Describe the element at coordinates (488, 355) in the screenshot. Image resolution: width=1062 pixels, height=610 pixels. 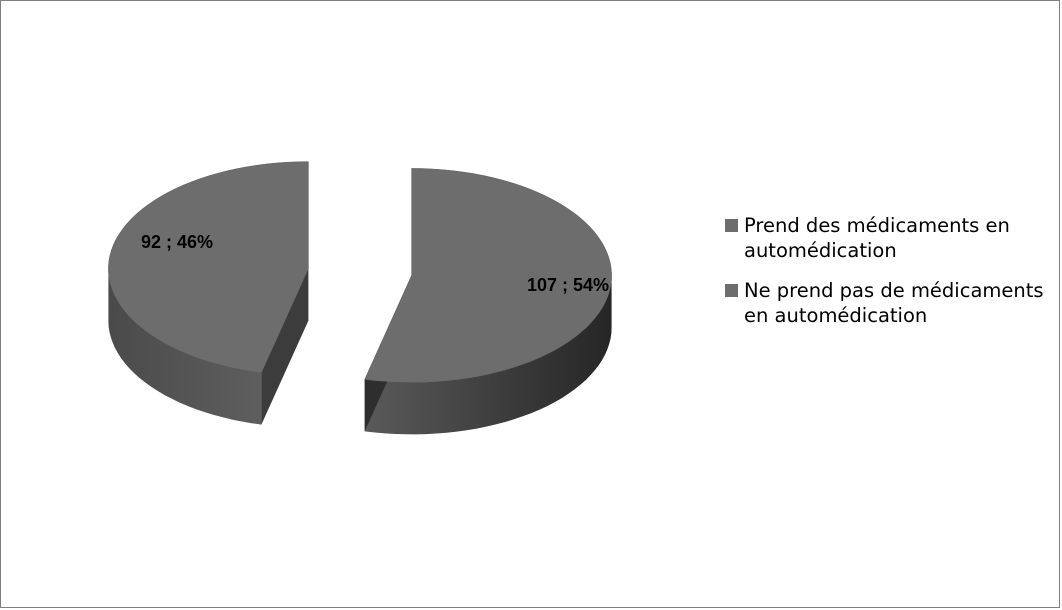
I see `slice-1-rim` at that location.